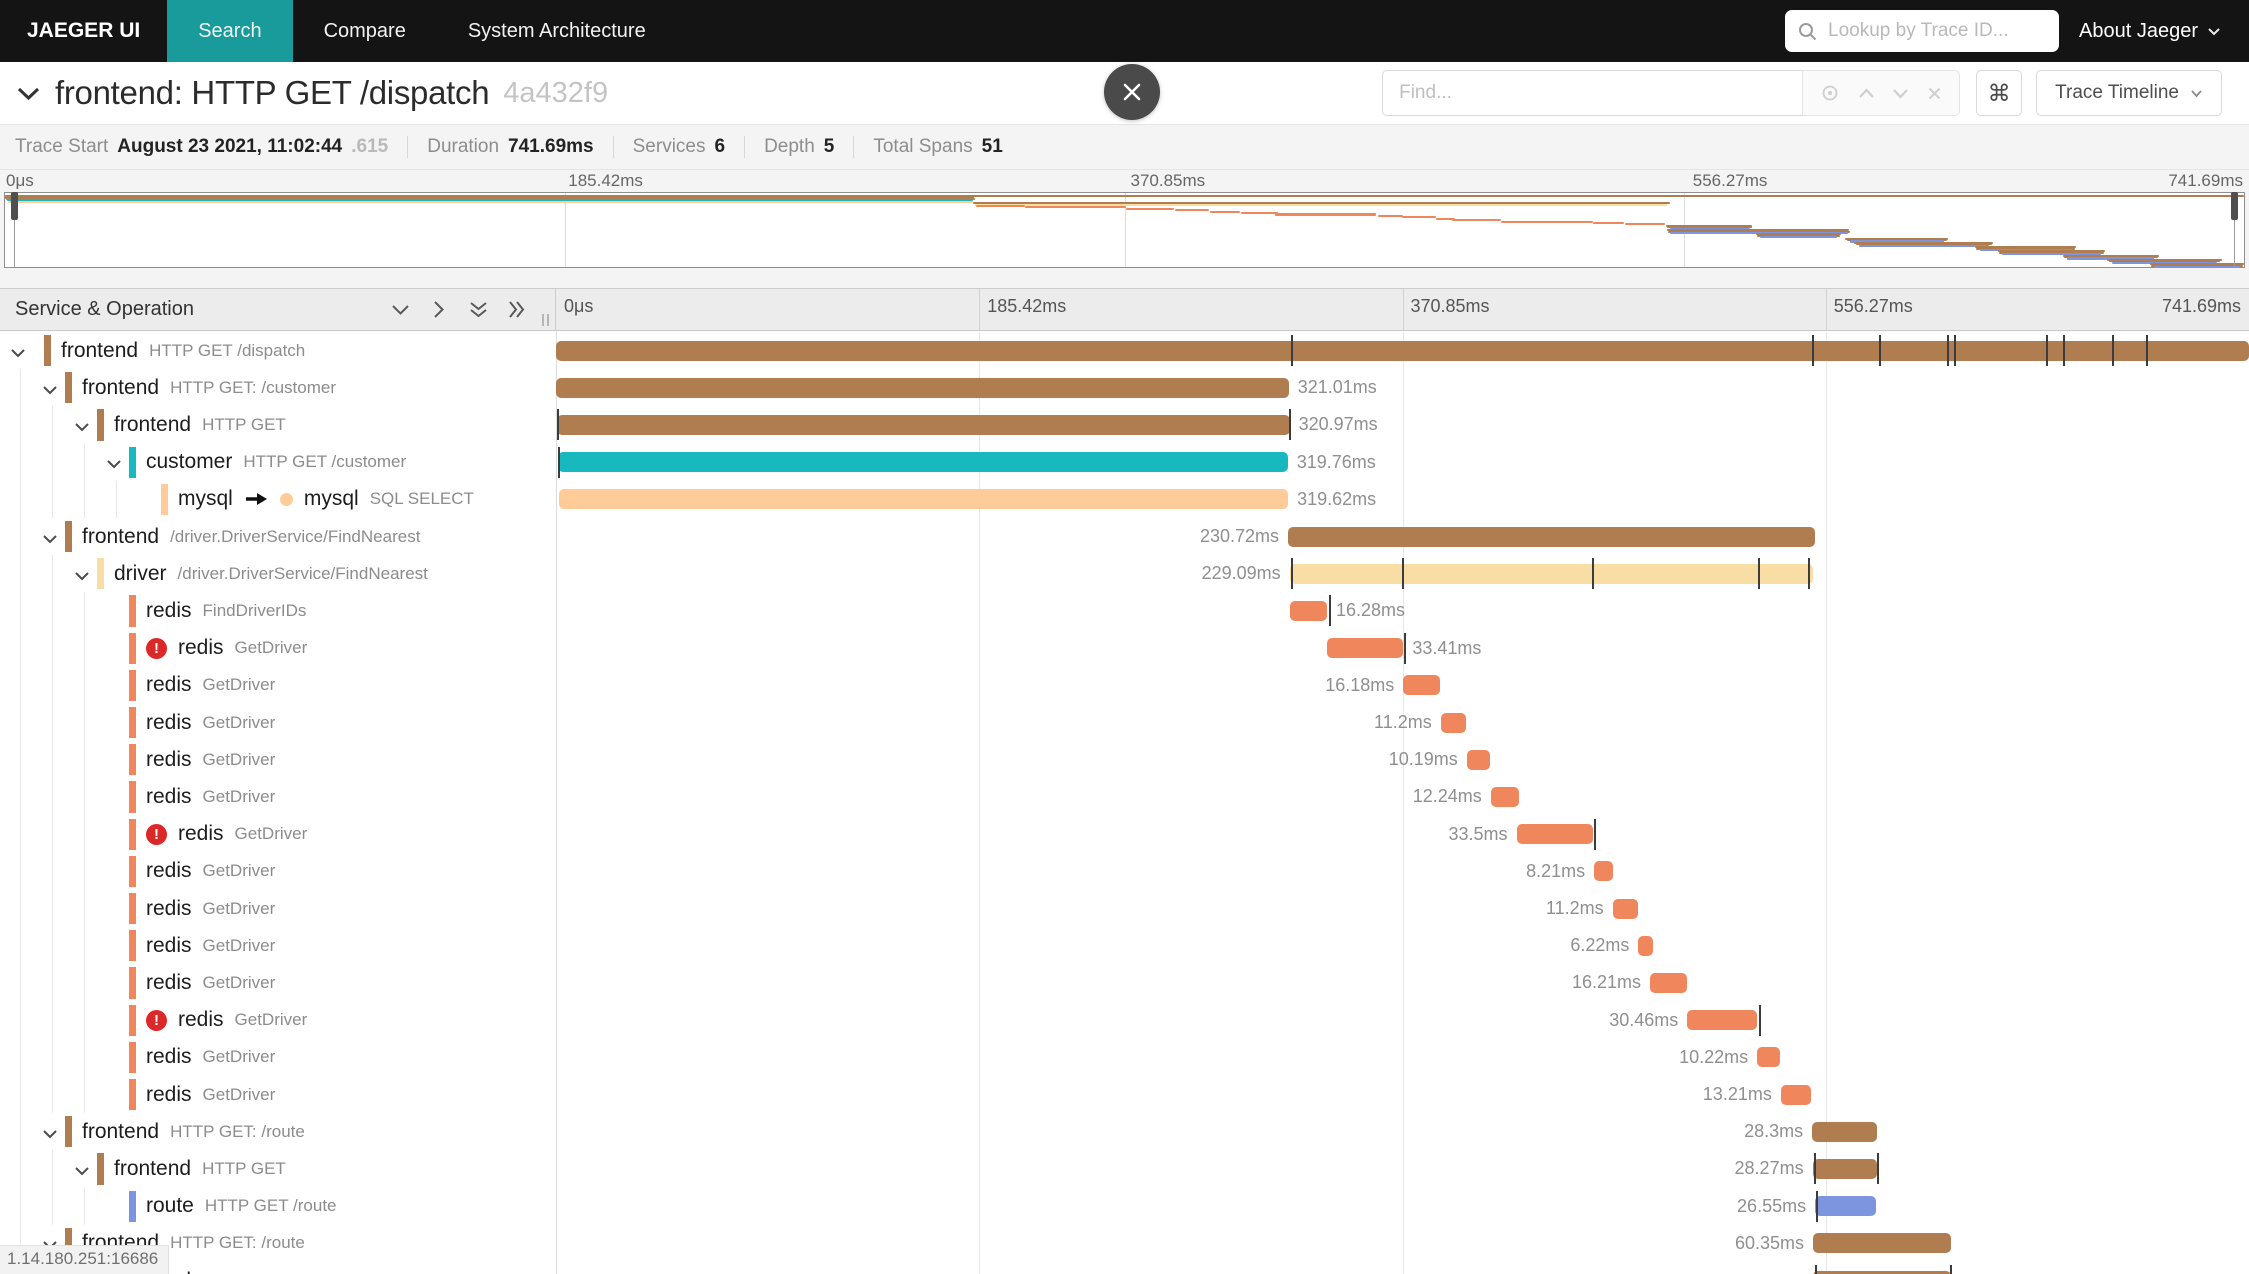 The height and width of the screenshot is (1274, 2249). I want to click on span-row-timeline-cell: 230.72ms, so click(1402, 536).